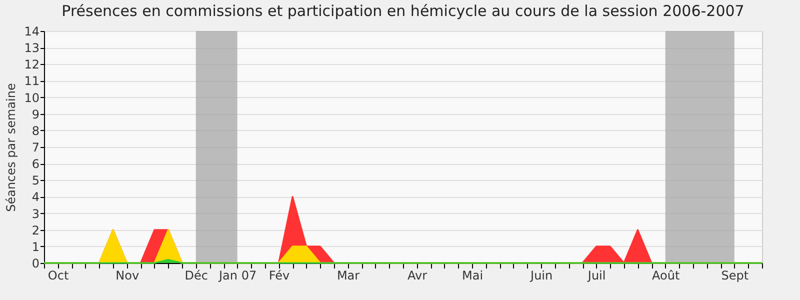 The width and height of the screenshot is (800, 300). Describe the element at coordinates (36, 197) in the screenshot. I see `y-tick-label: 4` at that location.